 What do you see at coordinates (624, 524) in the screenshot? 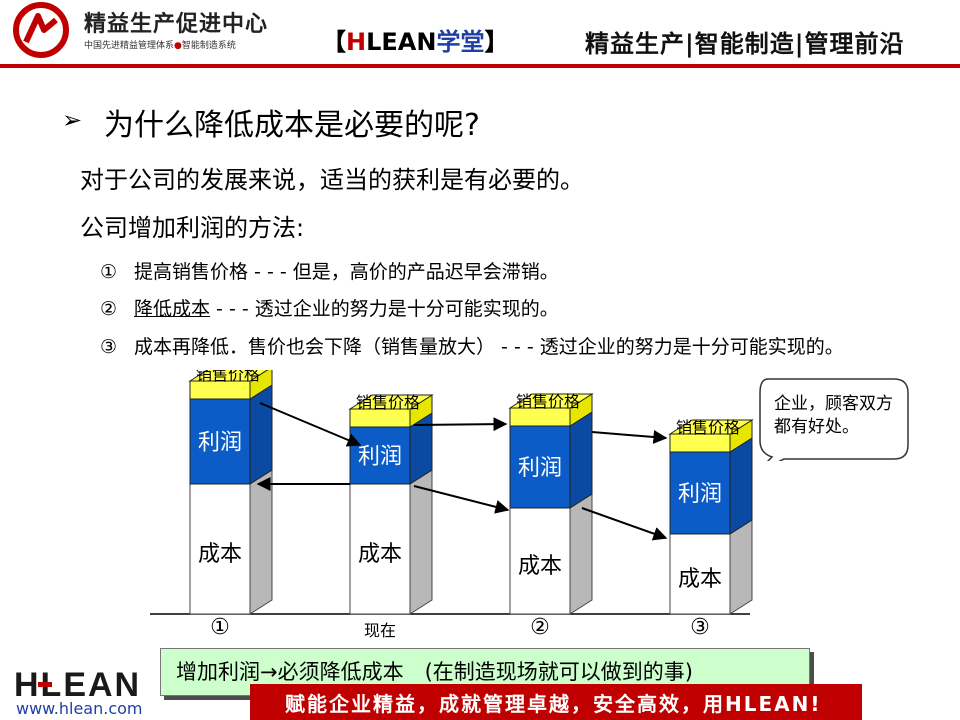
I see `arrow-cost-down-third` at bounding box center [624, 524].